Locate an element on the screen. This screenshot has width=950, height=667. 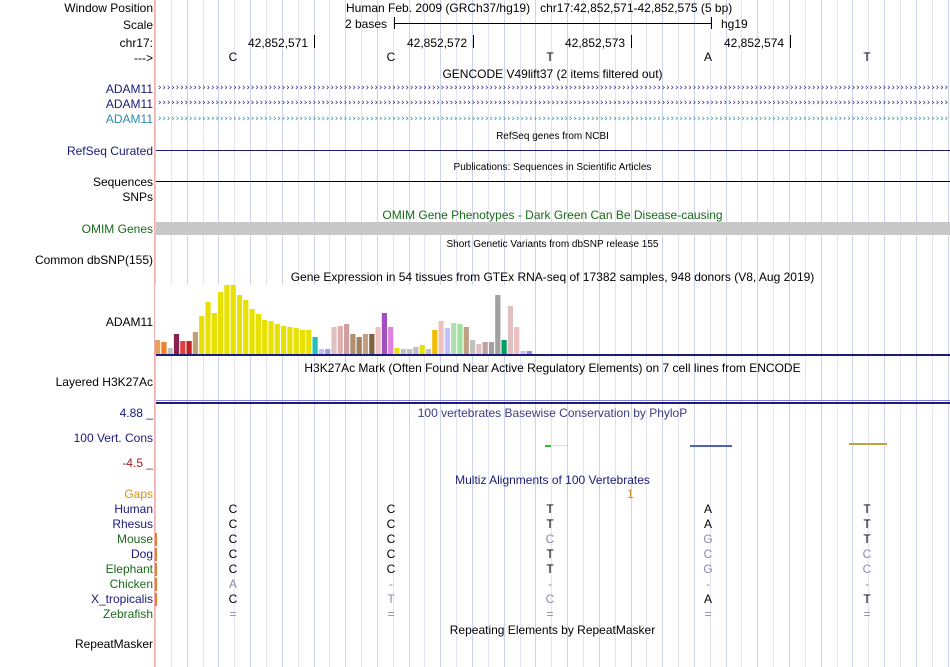
gencode-item-label-1: ADAM11 is located at coordinates (129, 89).